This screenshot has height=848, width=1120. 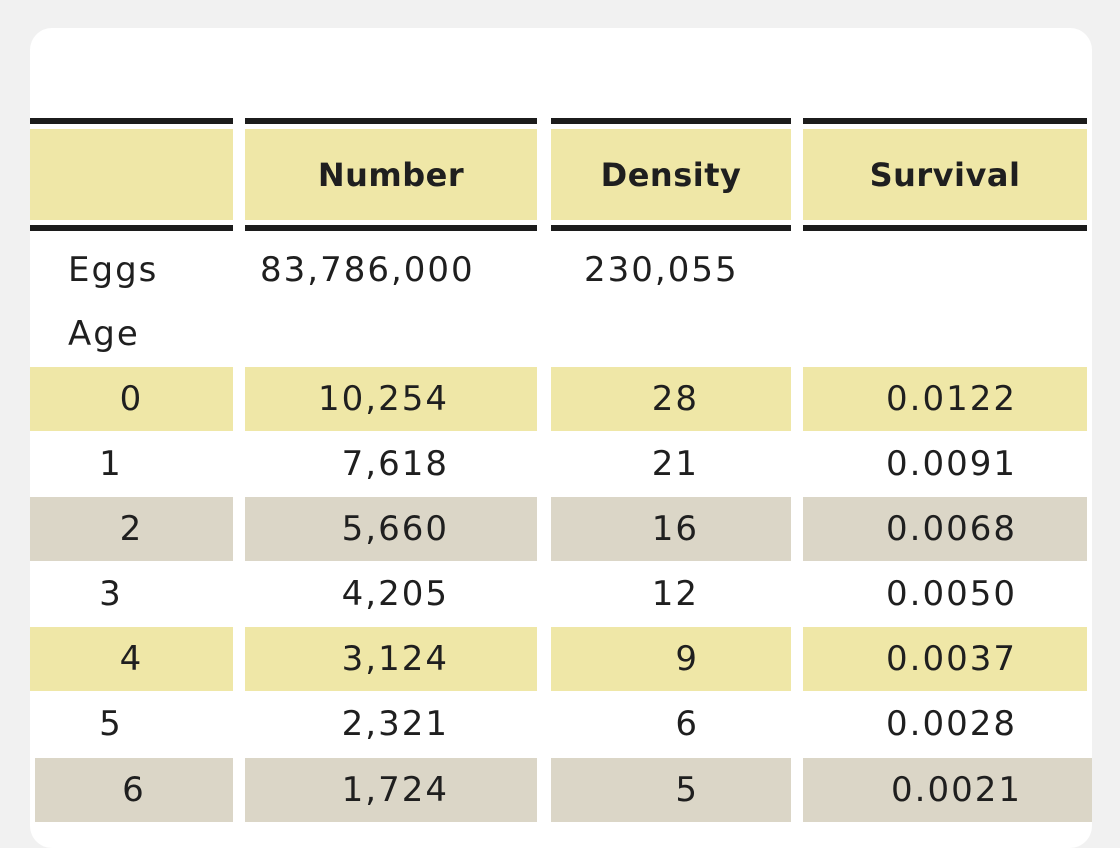 I want to click on age-cell: 6, so click(x=134, y=790).